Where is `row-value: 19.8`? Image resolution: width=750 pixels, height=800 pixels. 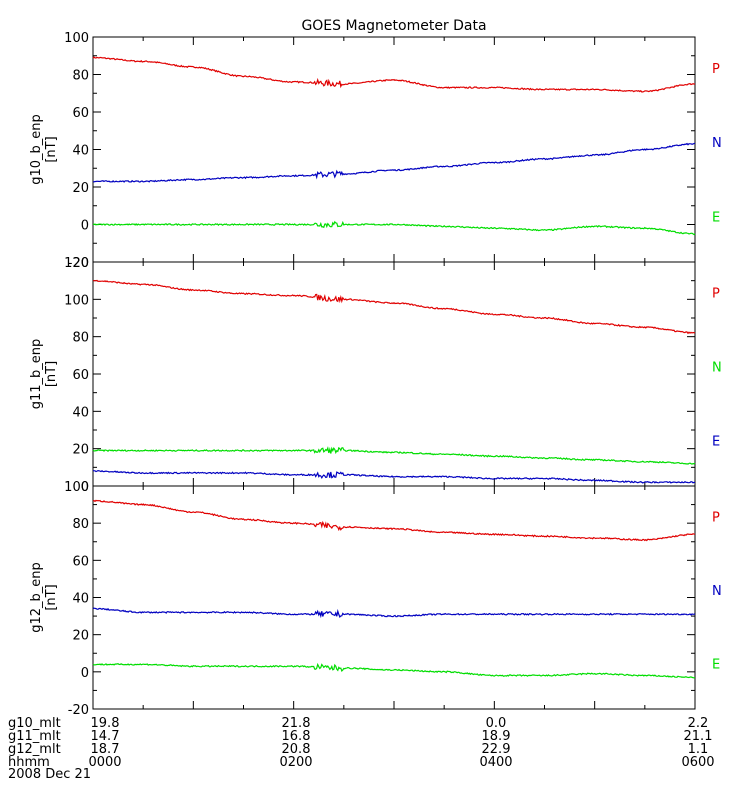
row-value: 19.8 is located at coordinates (105, 723).